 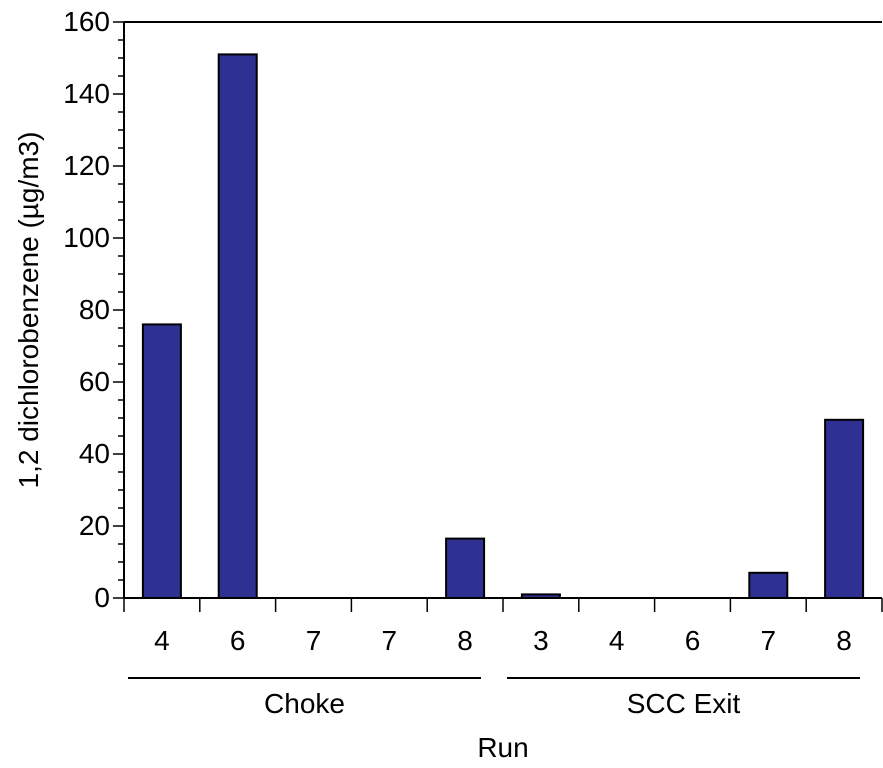 I want to click on y-tick-label: 140, so click(x=86, y=93).